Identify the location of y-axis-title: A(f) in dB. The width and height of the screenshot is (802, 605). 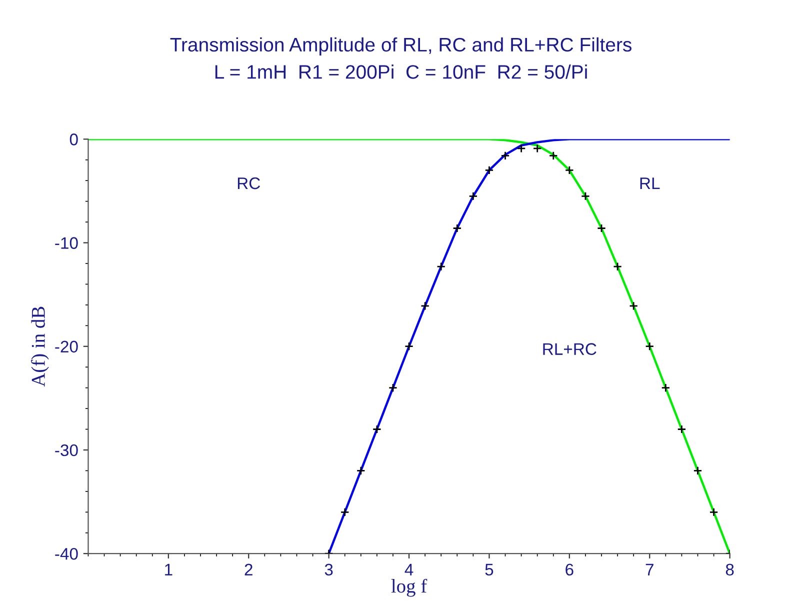
(40, 346).